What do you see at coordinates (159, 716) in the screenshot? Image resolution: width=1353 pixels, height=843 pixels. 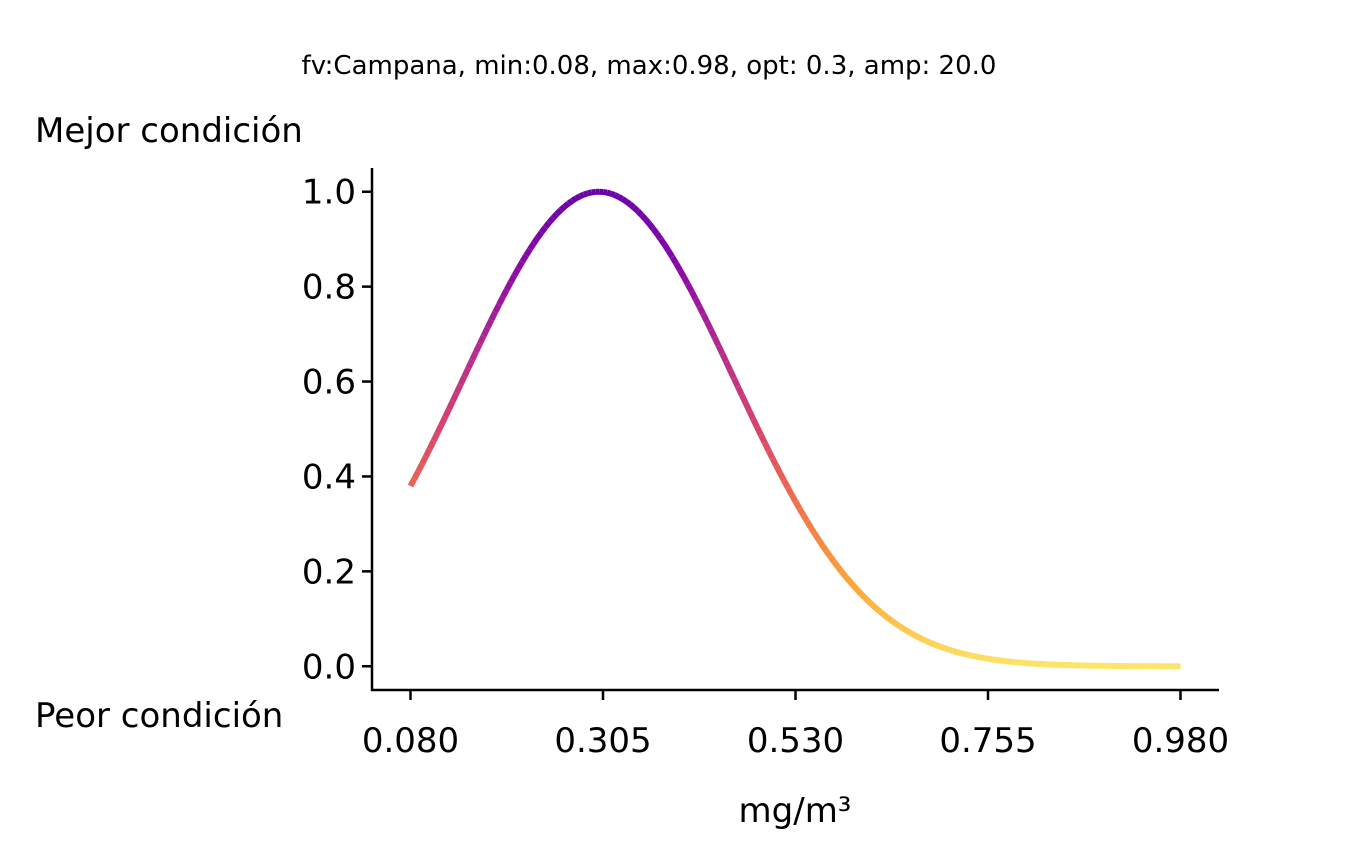 I see `bottom-condition-label: Peor condición` at bounding box center [159, 716].